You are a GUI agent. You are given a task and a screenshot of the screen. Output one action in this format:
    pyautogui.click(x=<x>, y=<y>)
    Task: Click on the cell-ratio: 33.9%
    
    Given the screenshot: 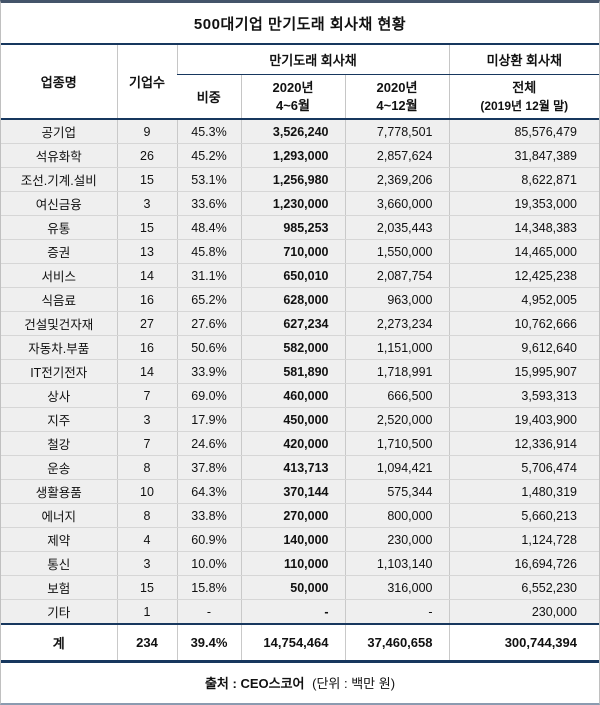 What is the action you would take?
    pyautogui.click(x=208, y=372)
    